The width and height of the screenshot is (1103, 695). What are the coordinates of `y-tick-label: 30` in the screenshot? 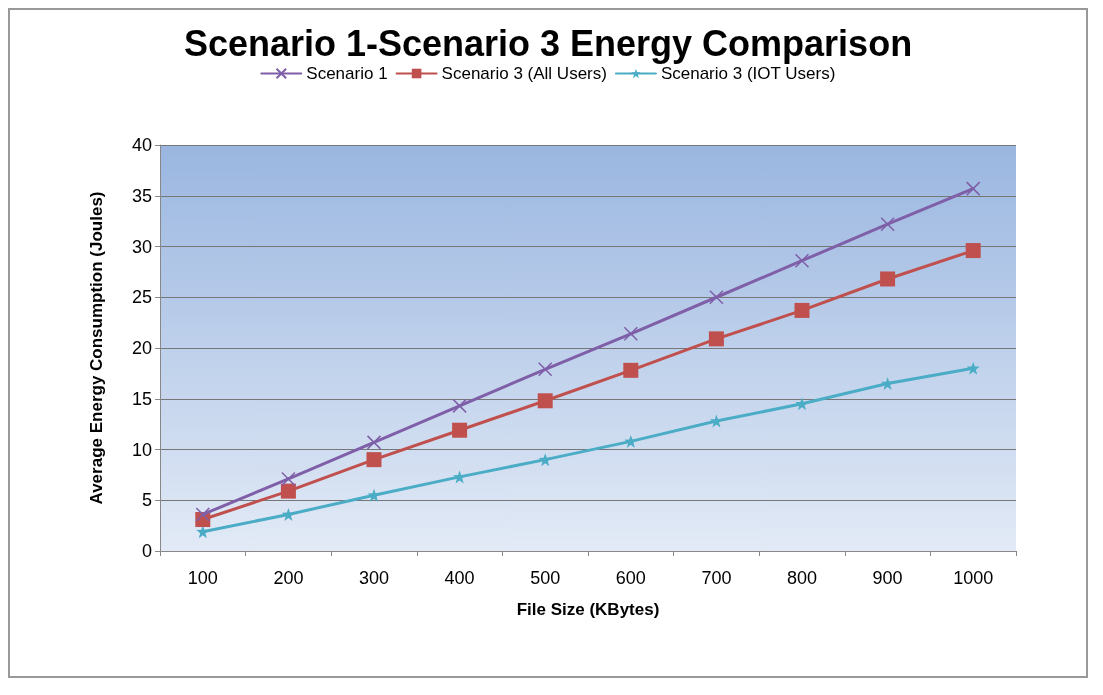 It's located at (141, 246).